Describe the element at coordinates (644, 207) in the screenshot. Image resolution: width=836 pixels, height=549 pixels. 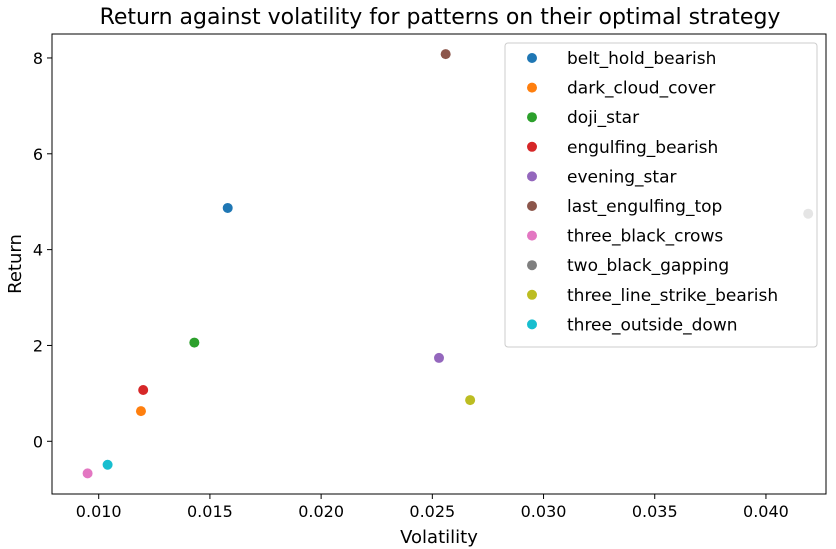
I see `legend-label: last_engulfing_top` at that location.